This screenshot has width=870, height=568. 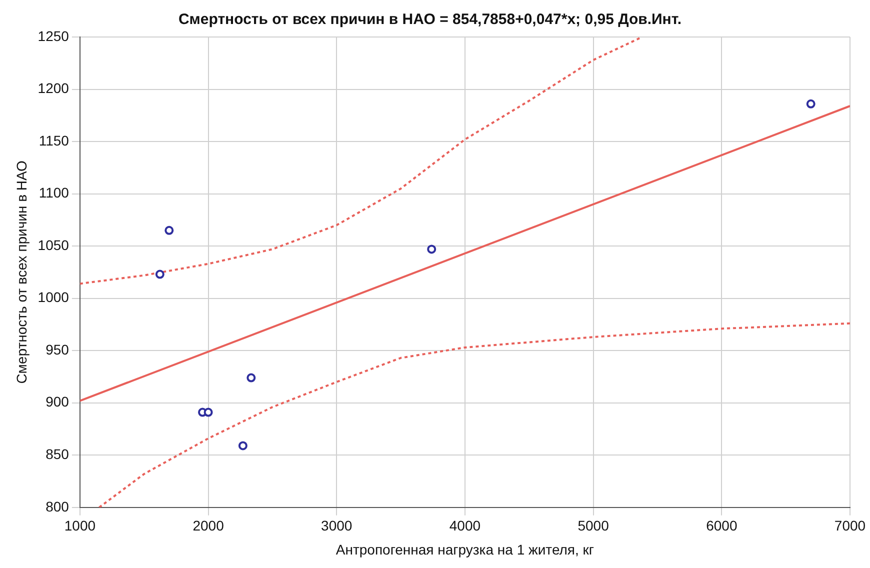 What do you see at coordinates (54, 36) in the screenshot?
I see `y-tick-label: 1250` at bounding box center [54, 36].